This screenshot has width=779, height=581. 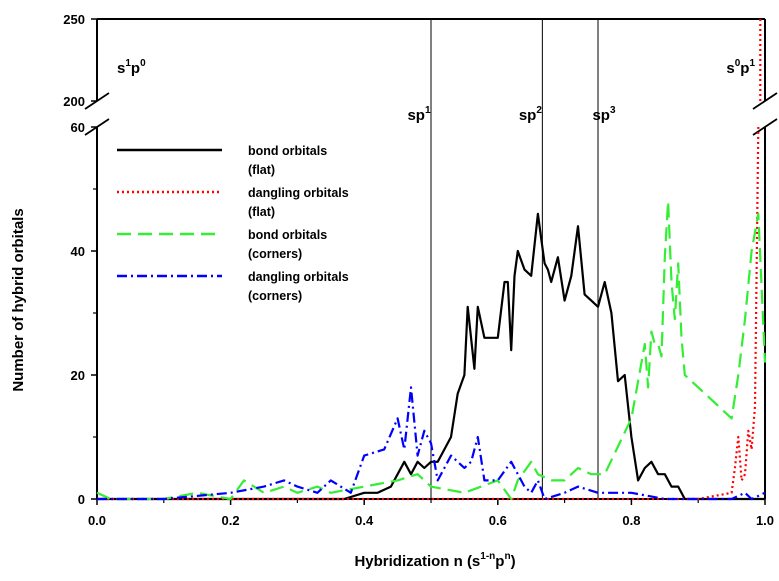 What do you see at coordinates (498, 520) in the screenshot?
I see `x-tick-label-3: 0.6` at bounding box center [498, 520].